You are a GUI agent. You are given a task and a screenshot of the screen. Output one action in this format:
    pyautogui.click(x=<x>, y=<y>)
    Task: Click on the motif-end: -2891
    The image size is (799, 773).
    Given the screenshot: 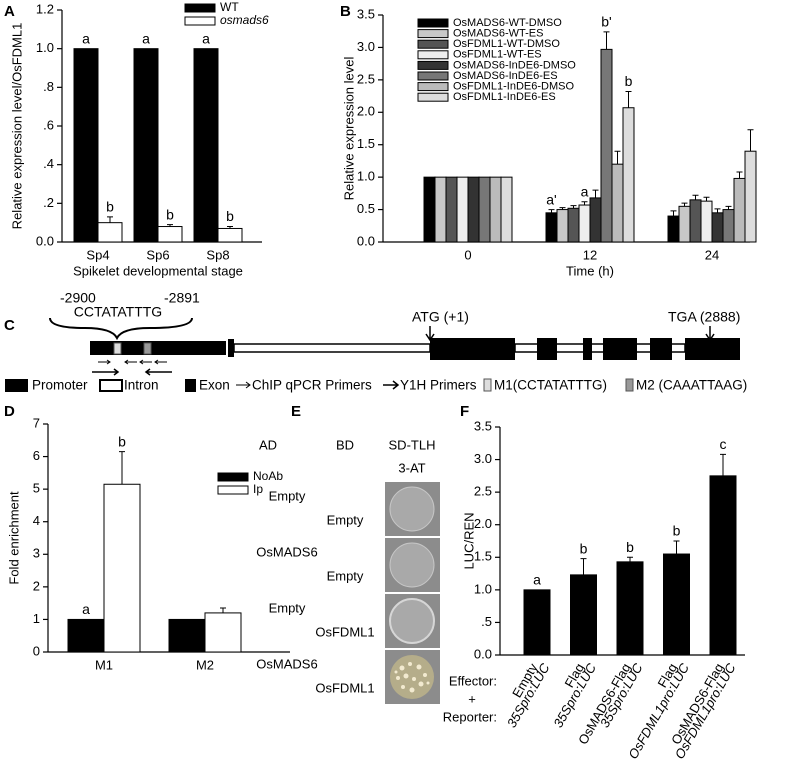 What is the action you would take?
    pyautogui.click(x=182, y=298)
    